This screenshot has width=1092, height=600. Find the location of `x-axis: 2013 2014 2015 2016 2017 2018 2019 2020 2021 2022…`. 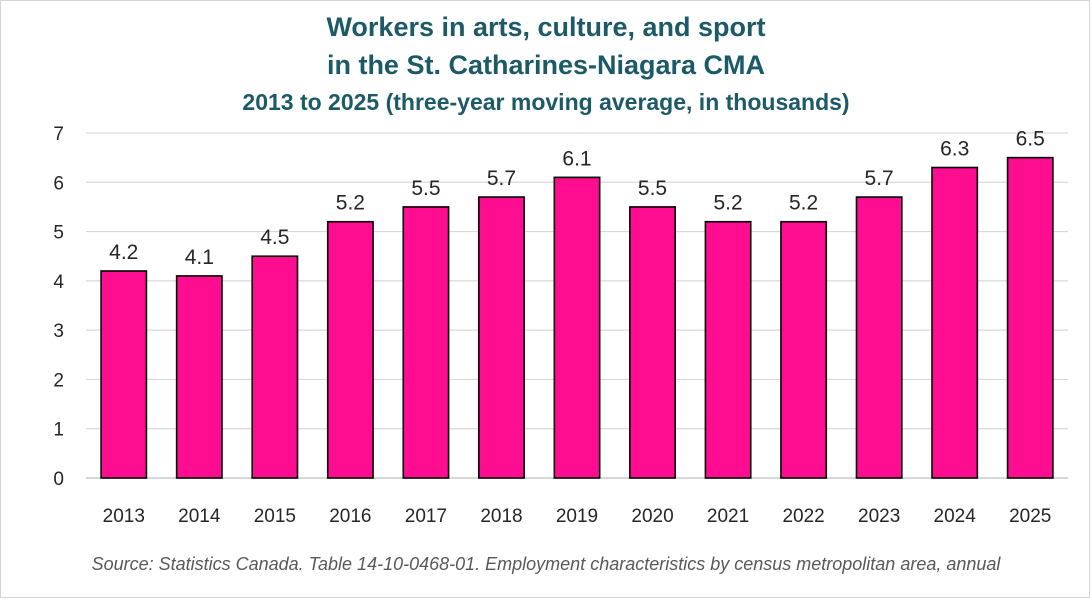

x-axis: 2013 2014 2015 2016 2017 2018 2019 2020 2021 2022… is located at coordinates (577, 516).